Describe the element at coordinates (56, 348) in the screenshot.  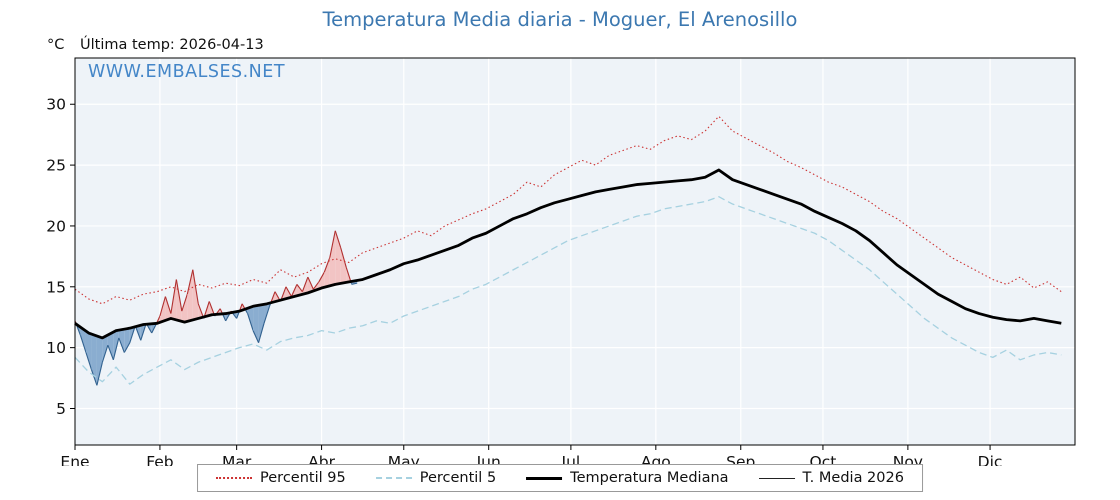
I see `svg-text: 10` at that location.